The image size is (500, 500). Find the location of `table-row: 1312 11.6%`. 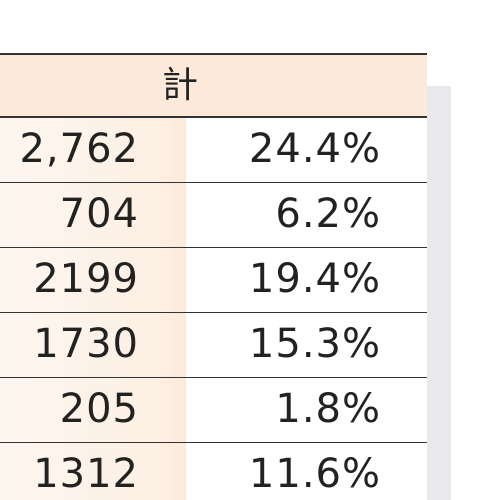

table-row: 1312 11.6% is located at coordinates (213, 471).